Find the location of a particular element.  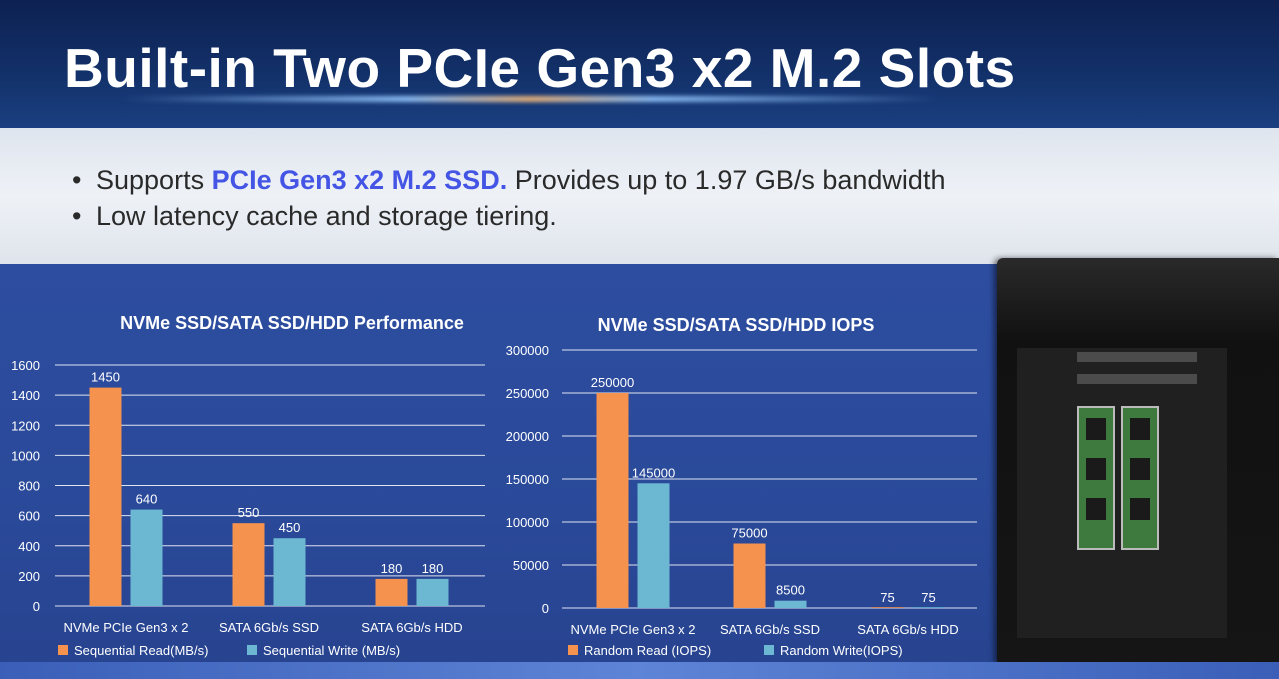

perf-chart-data-label: 550 is located at coordinates (249, 512).